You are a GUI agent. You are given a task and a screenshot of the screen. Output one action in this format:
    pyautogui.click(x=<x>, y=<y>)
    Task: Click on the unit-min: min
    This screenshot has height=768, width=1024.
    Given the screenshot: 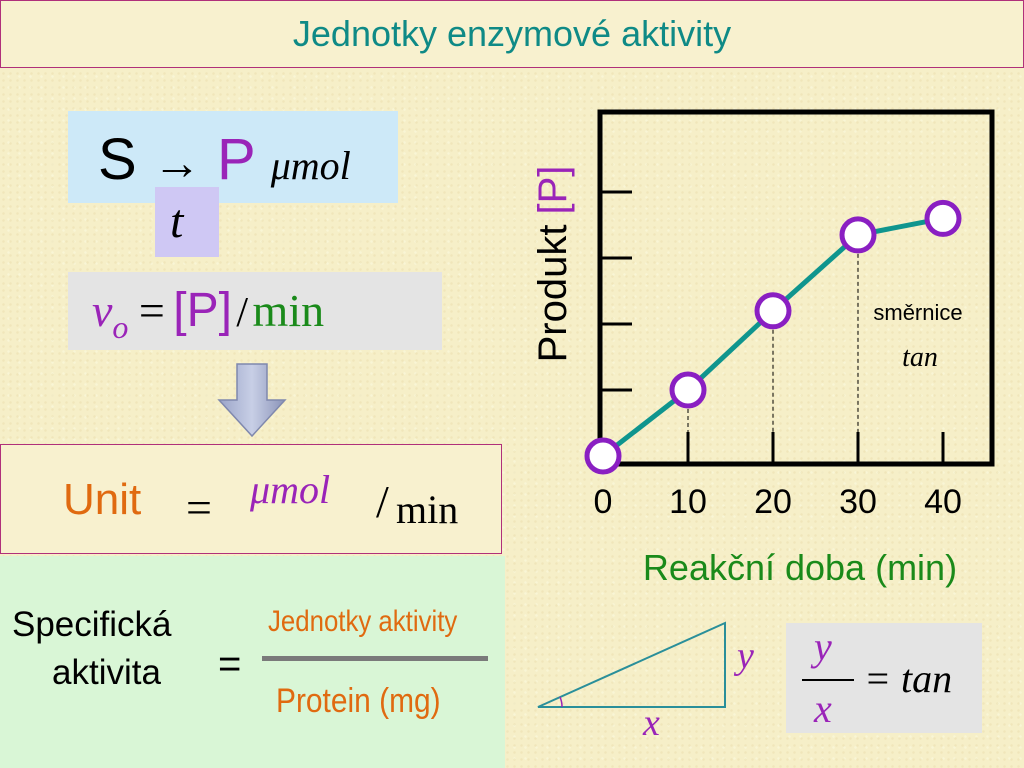 What is the action you would take?
    pyautogui.click(x=427, y=509)
    